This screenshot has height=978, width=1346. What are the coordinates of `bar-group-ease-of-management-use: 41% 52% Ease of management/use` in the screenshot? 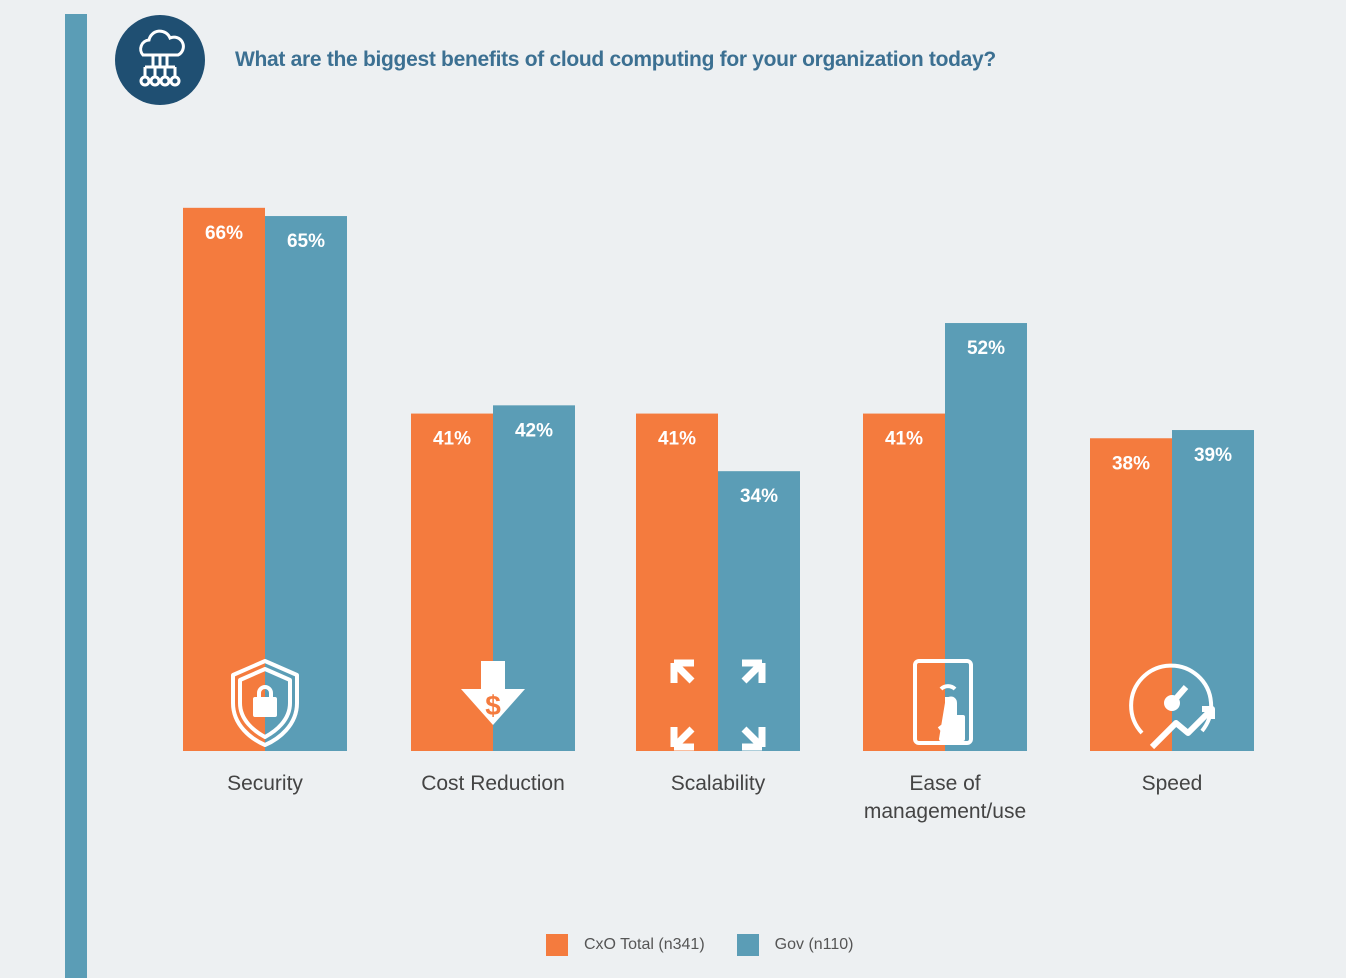 It's located at (945, 573).